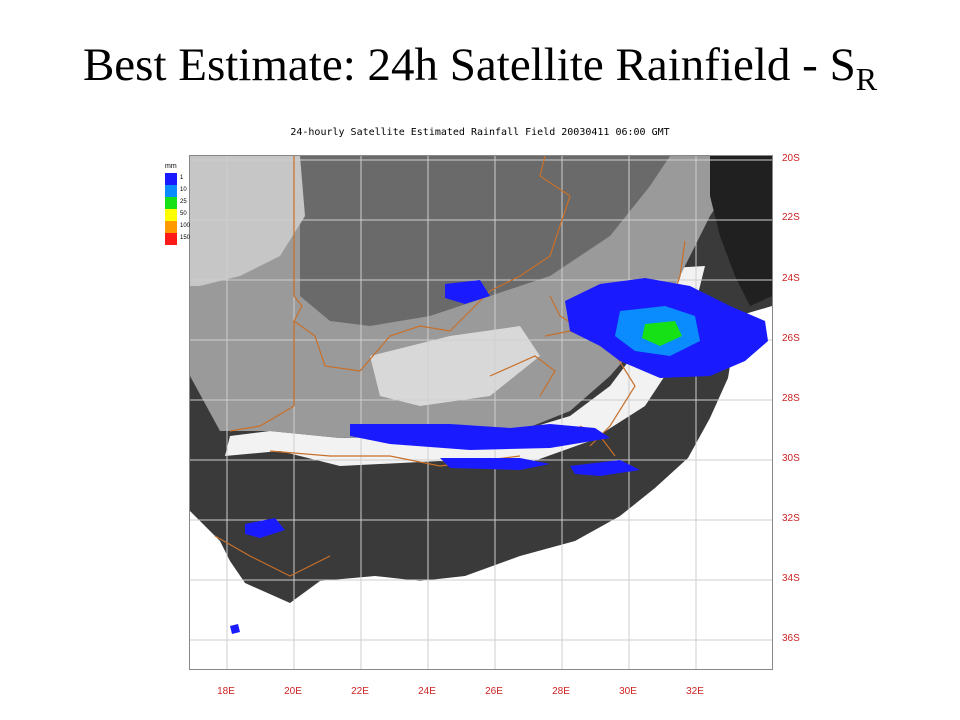  I want to click on lat-label: 24S, so click(791, 278).